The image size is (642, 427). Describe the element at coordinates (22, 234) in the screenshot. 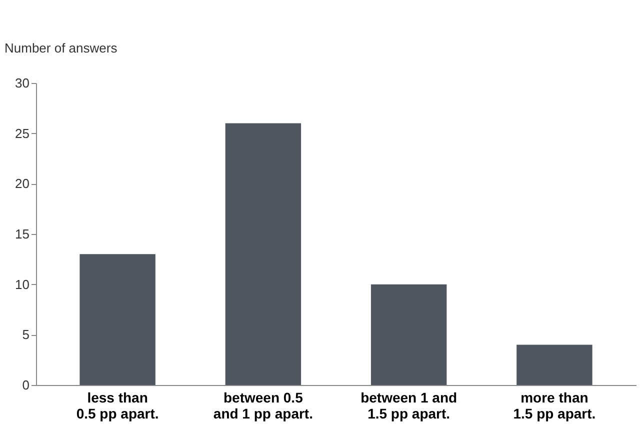

I see `y-tick-label: 15` at that location.